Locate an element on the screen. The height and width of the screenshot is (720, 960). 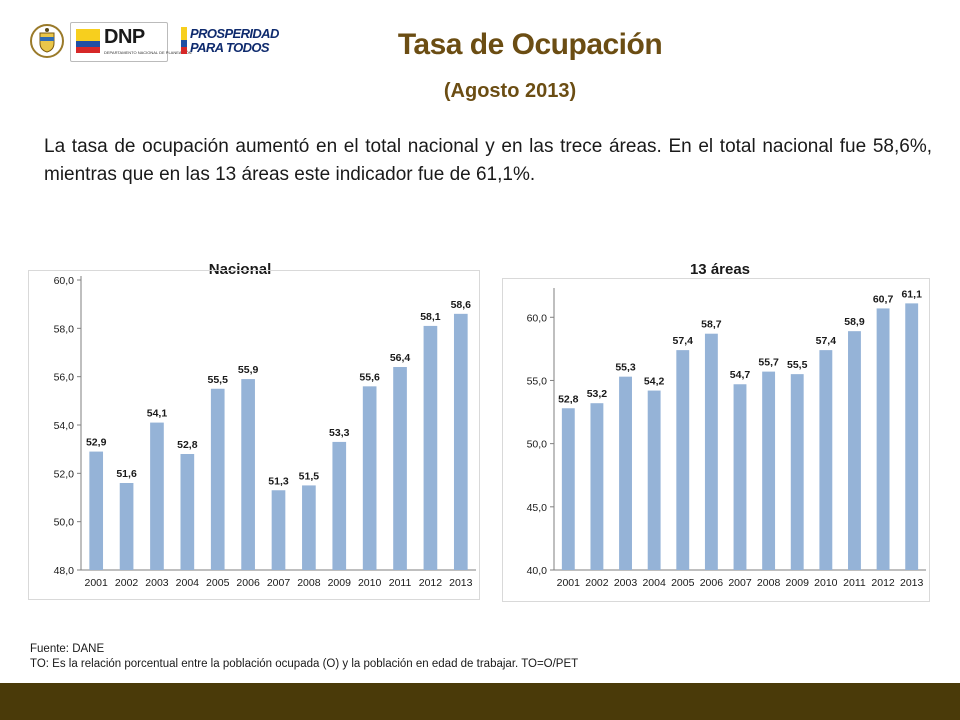
footer-bar is located at coordinates (480, 701).